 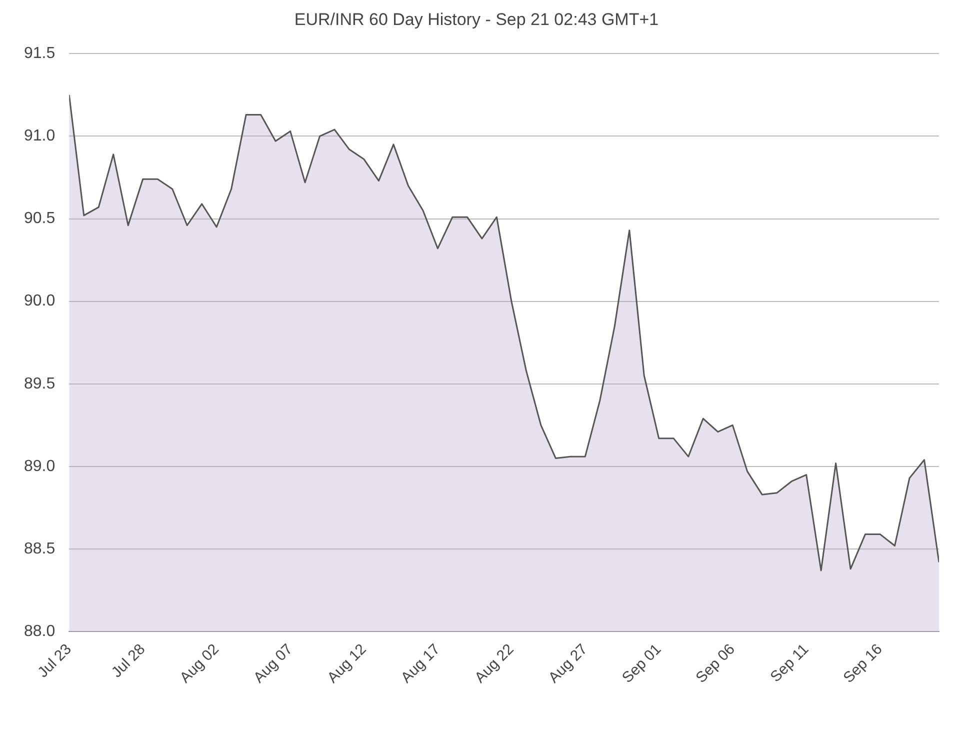 What do you see at coordinates (40, 53) in the screenshot?
I see `y-tick-label: 91.5` at bounding box center [40, 53].